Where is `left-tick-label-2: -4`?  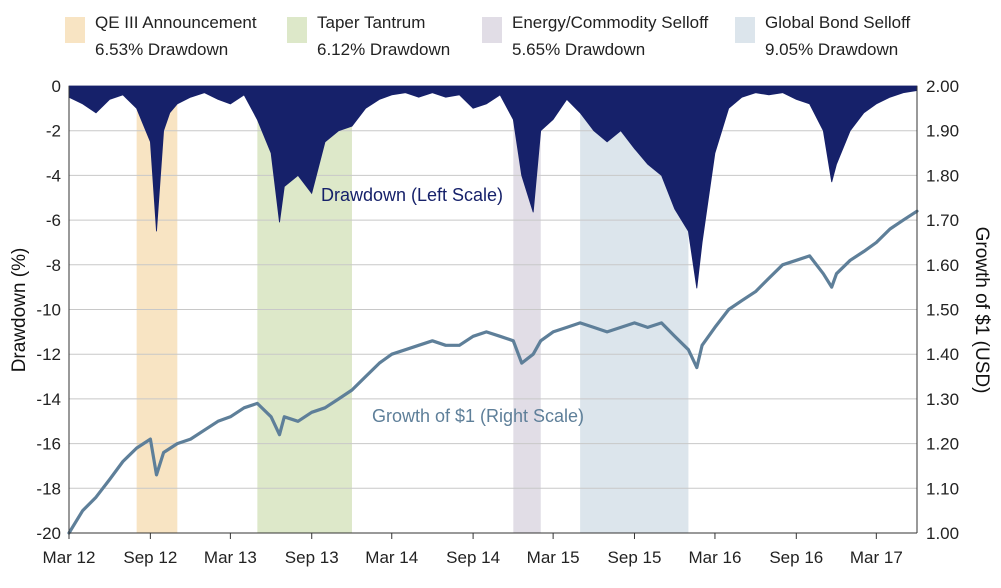
left-tick-label-2: -4 is located at coordinates (53, 175).